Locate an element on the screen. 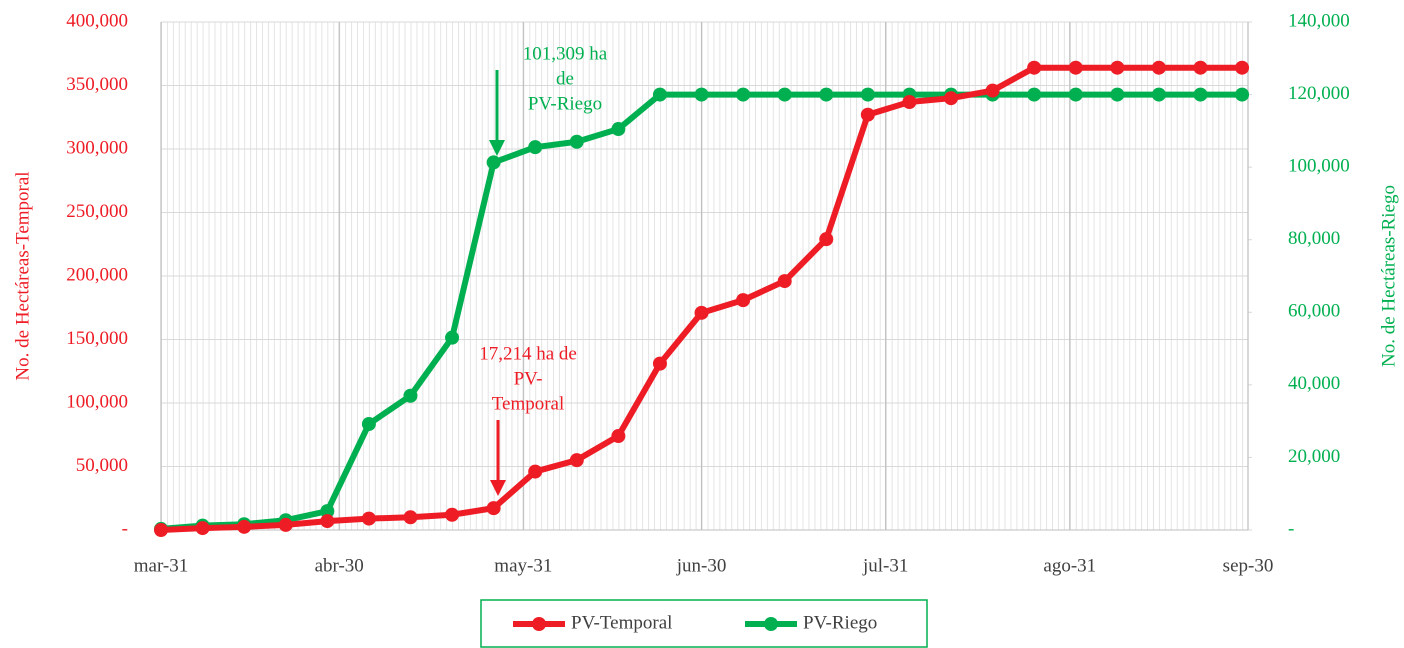 This screenshot has width=1404, height=648. y2-tick-label: 40,000 is located at coordinates (1314, 383).